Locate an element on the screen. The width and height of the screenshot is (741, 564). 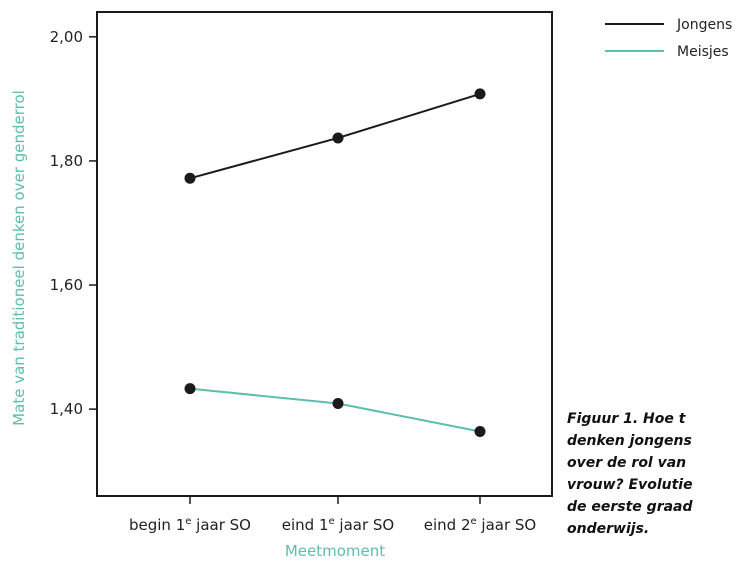
legend-label-meisjes: Meisjes is located at coordinates (703, 52).